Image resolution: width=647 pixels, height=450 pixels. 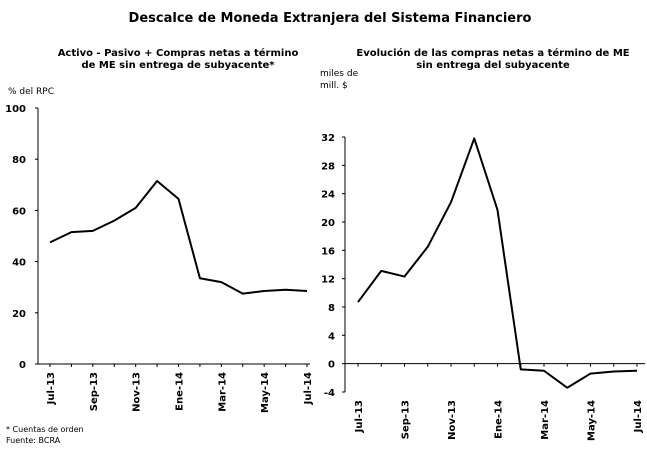 I want to click on y-tick-label: 12, so click(x=328, y=280).